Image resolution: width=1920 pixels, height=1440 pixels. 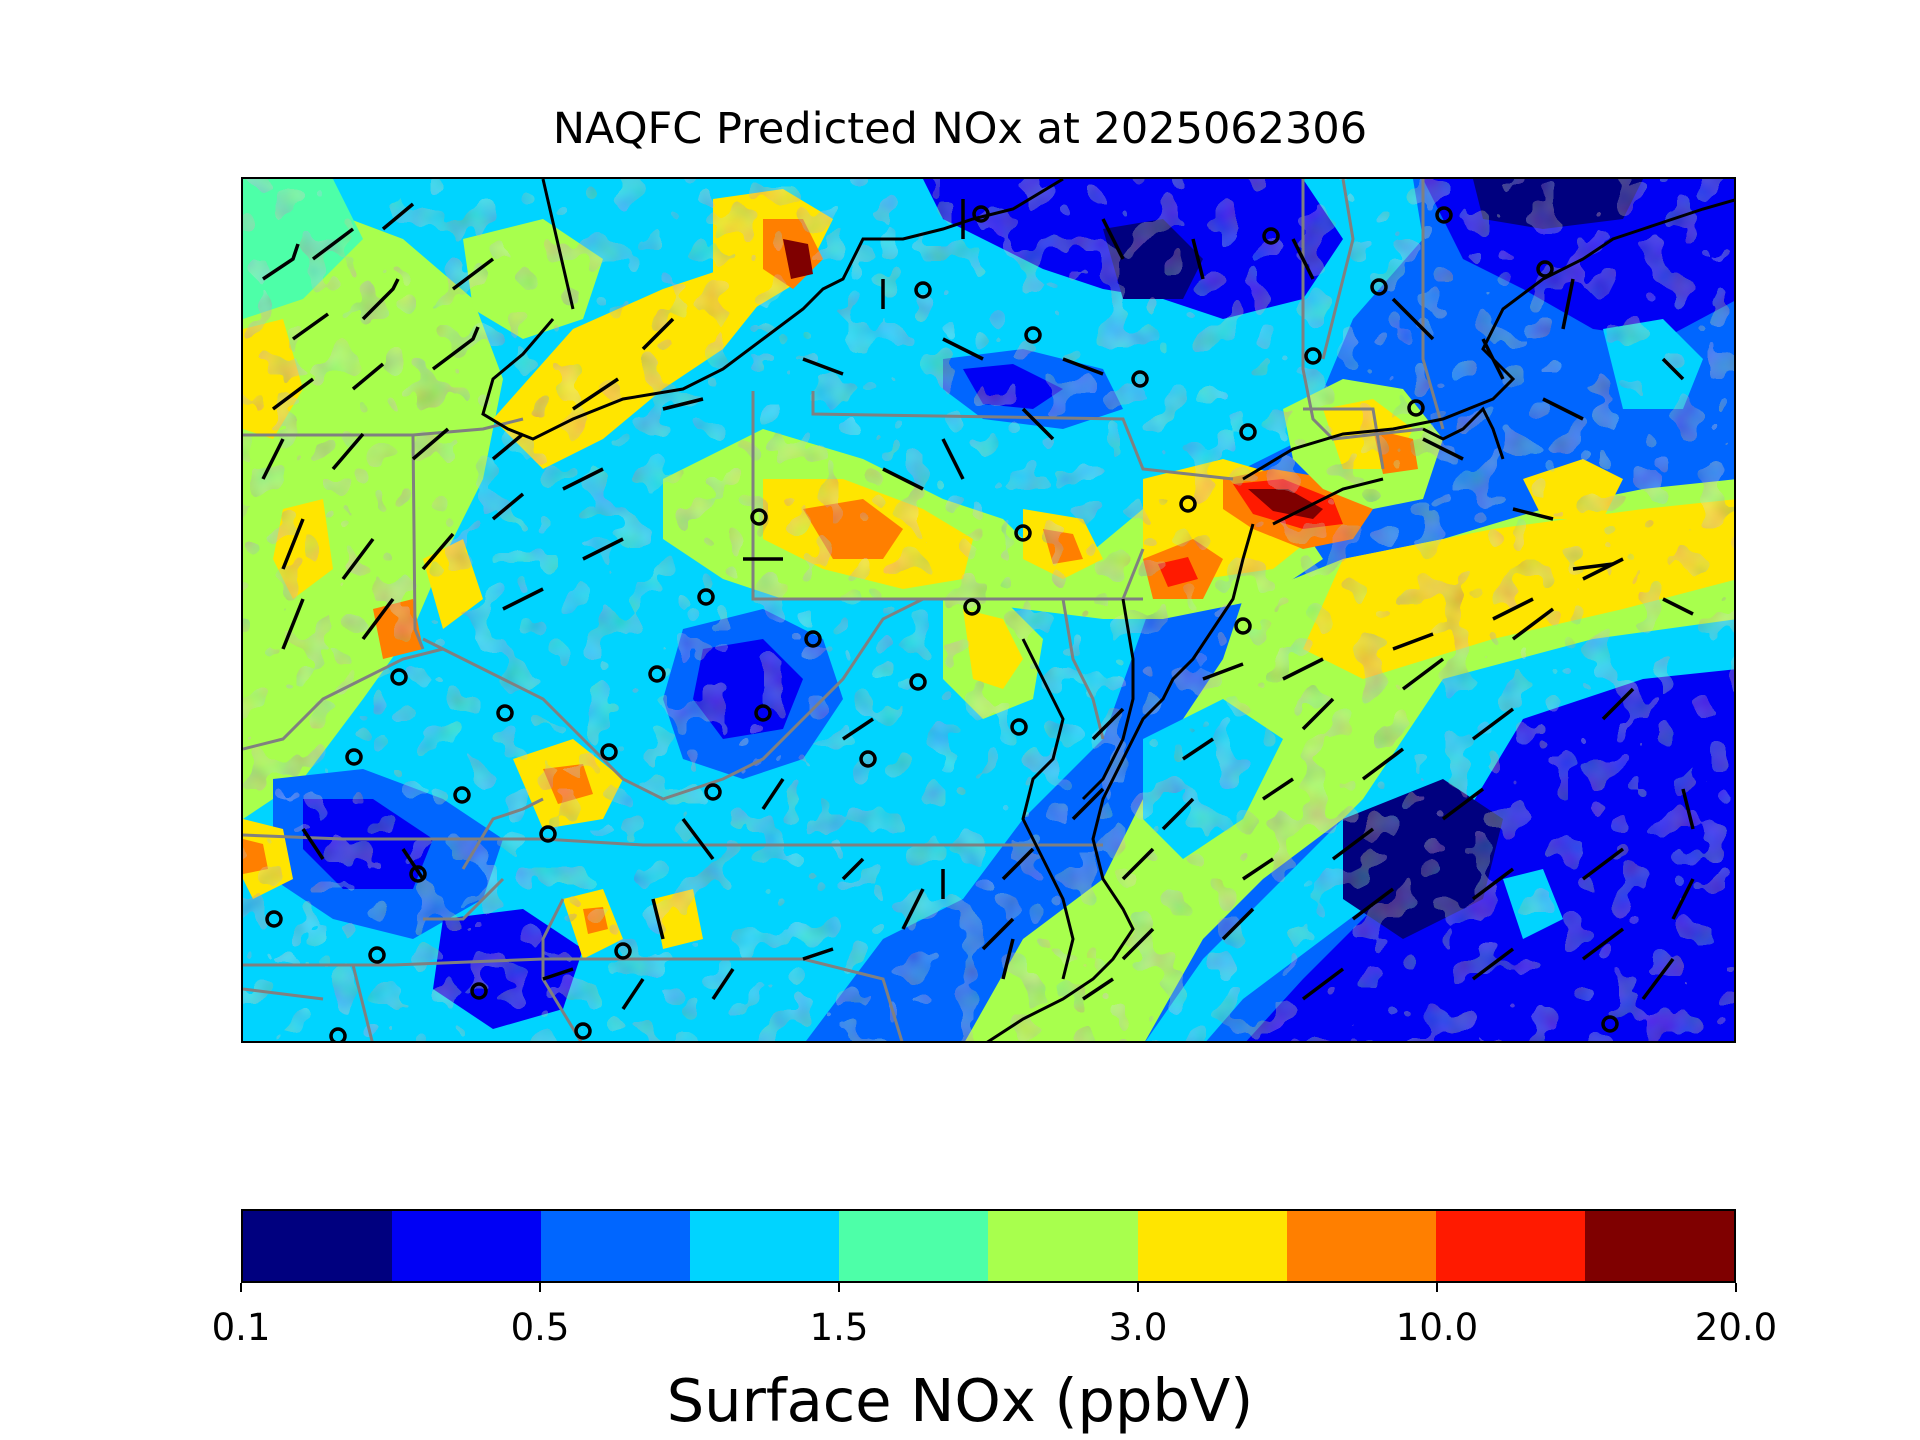 I want to click on colorbar-tick-label: 0.5, so click(x=540, y=1327).